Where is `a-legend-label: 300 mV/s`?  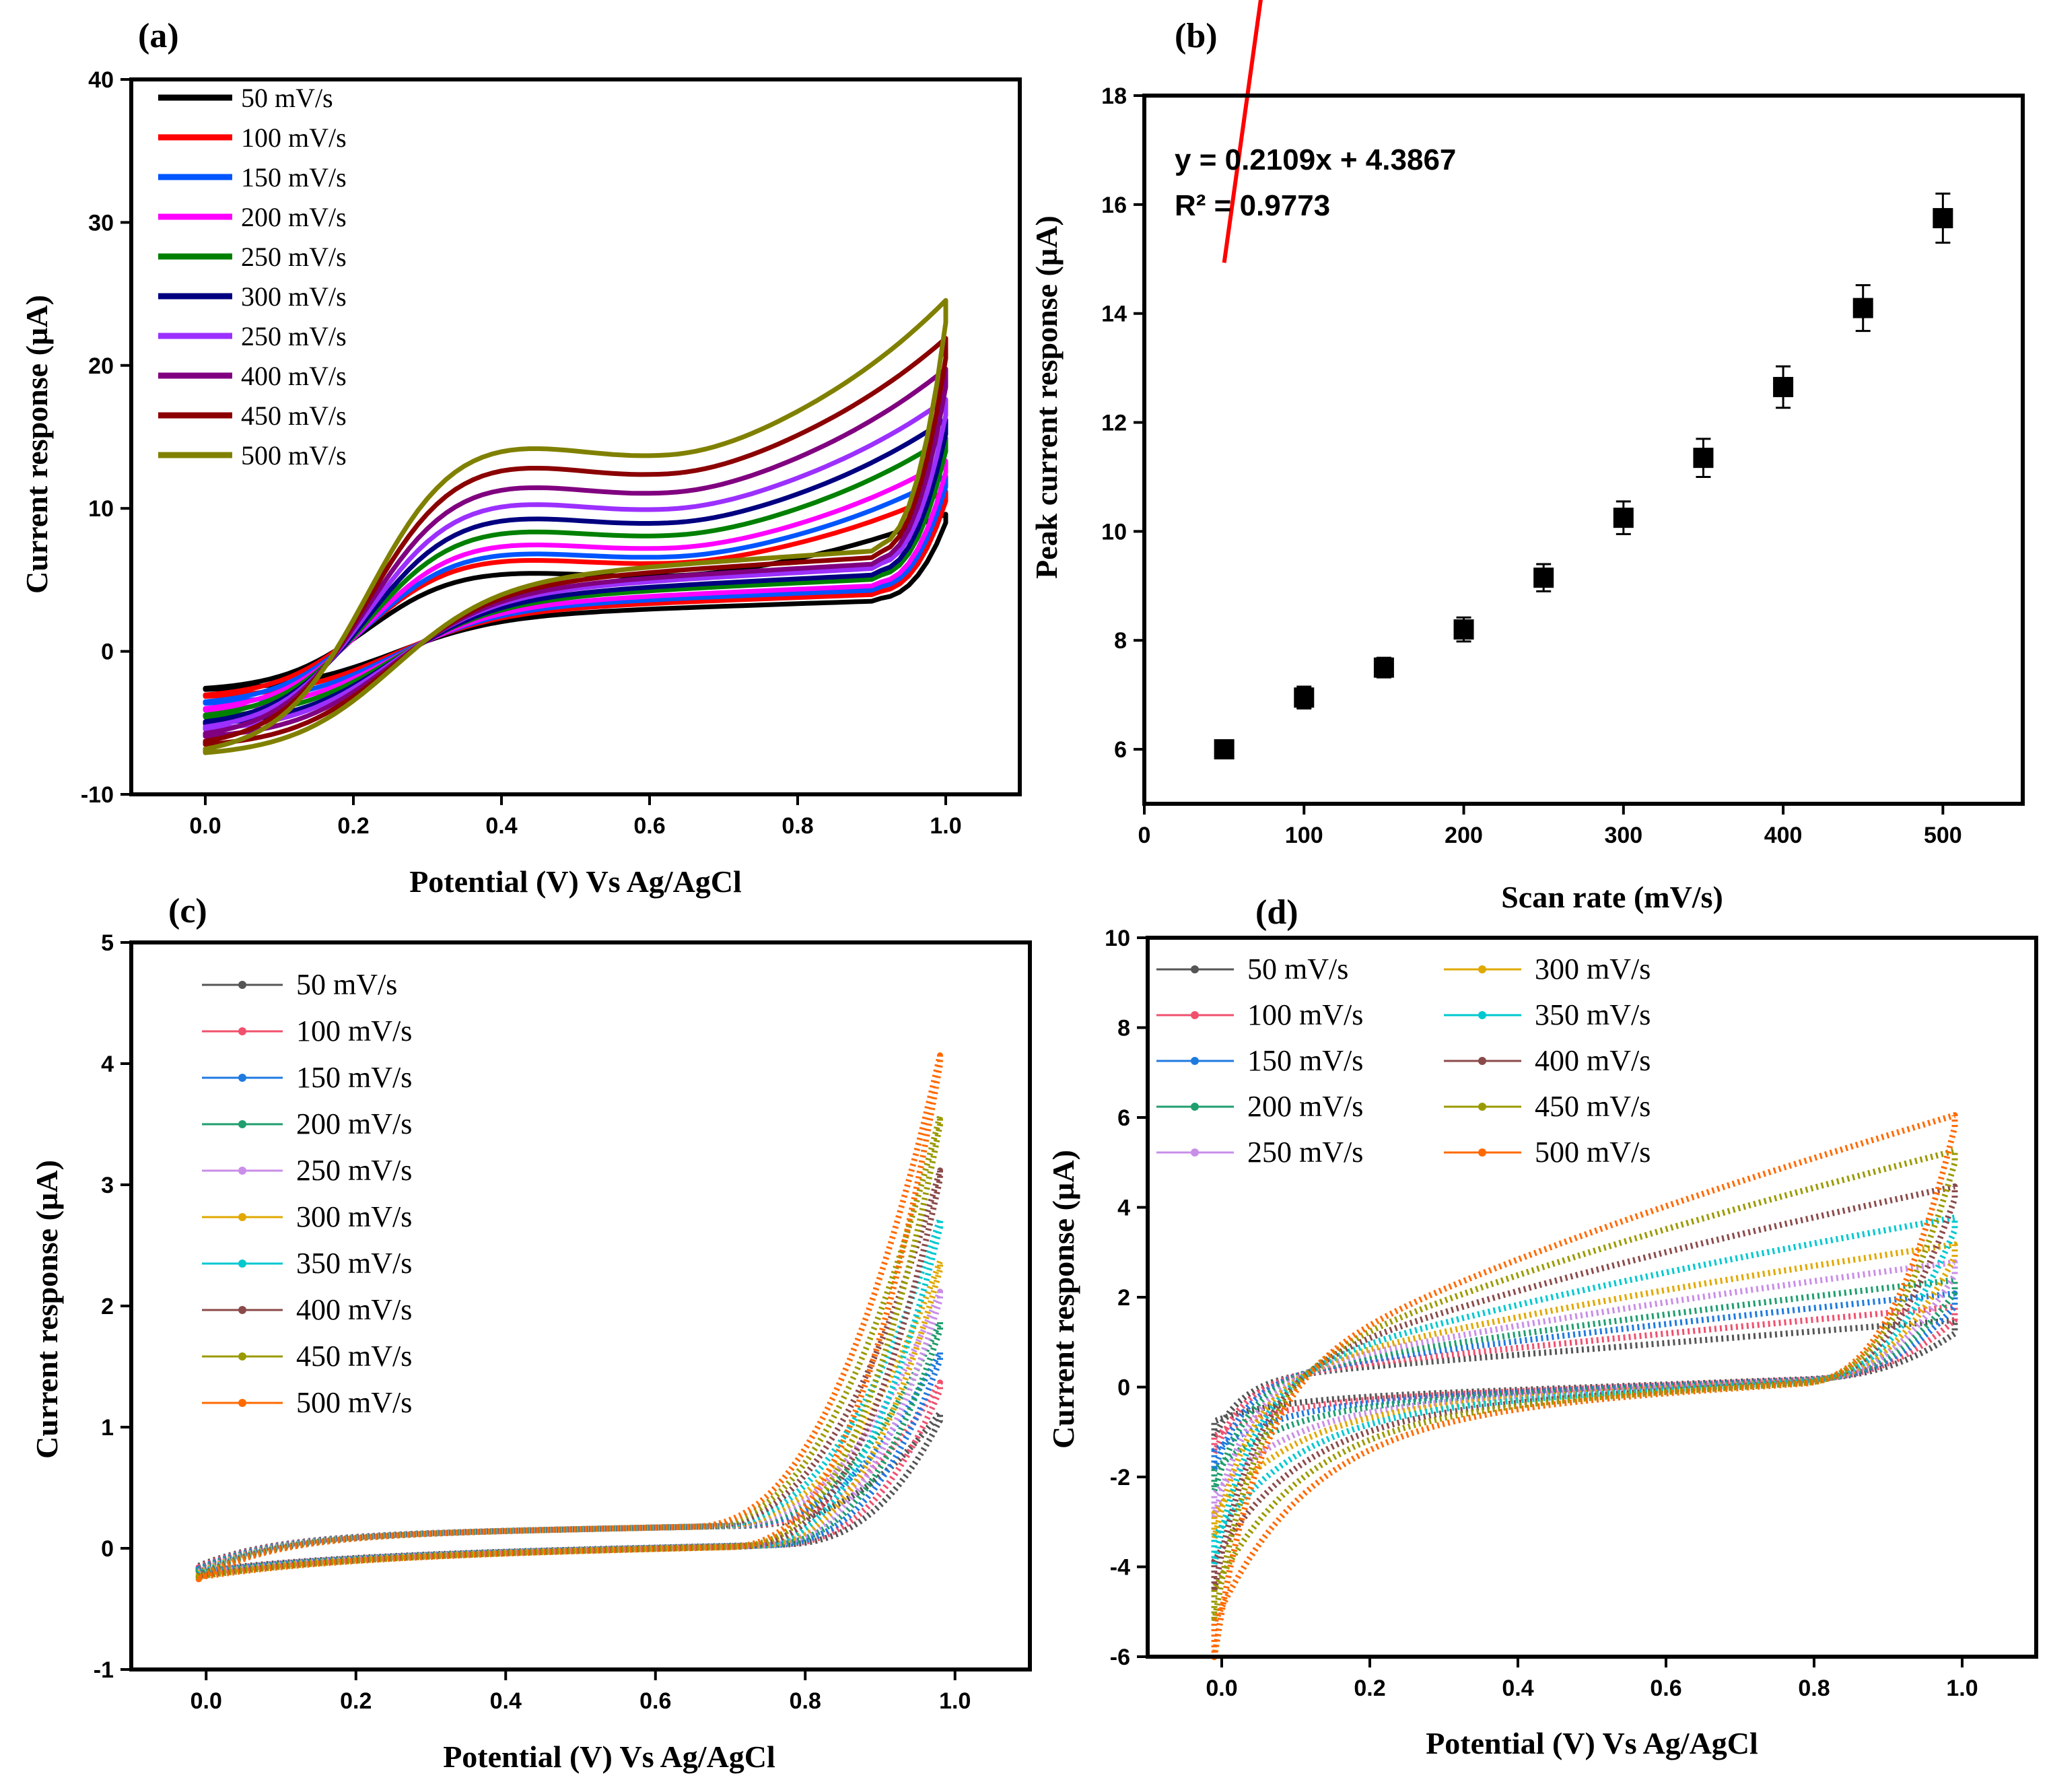
a-legend-label: 300 mV/s is located at coordinates (294, 296).